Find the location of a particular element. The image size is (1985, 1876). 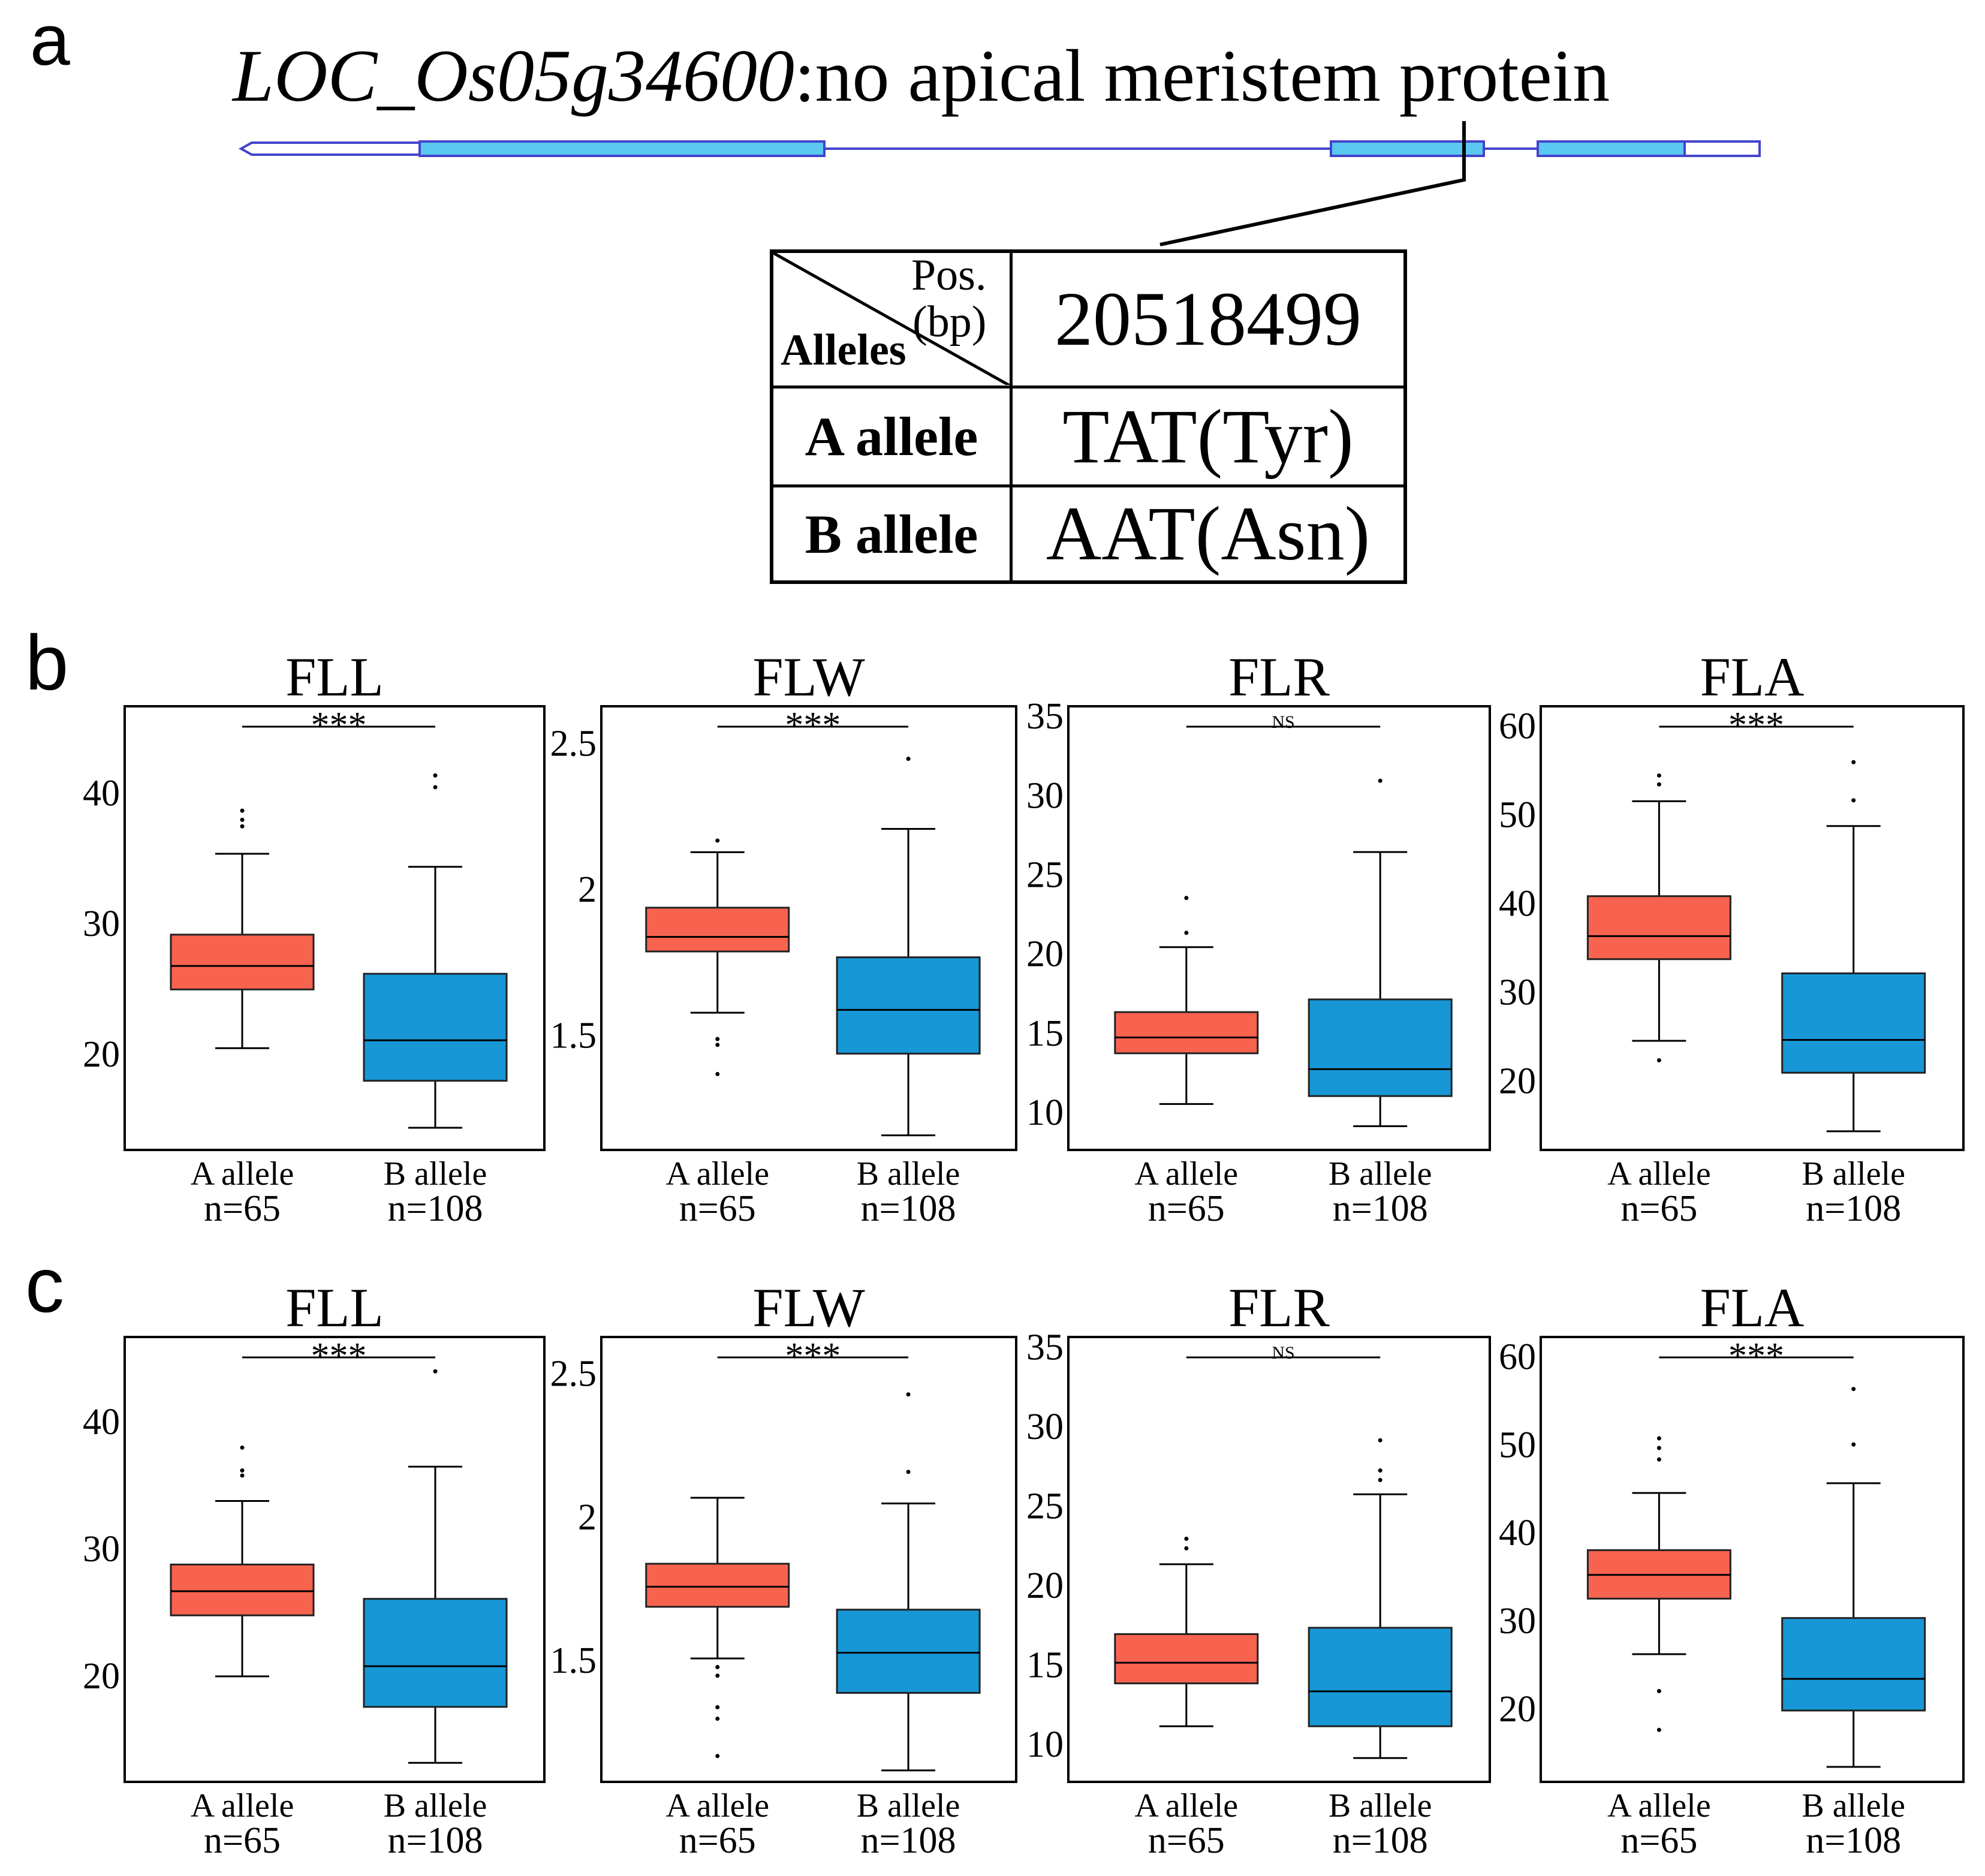

table-codon-b: AAT(Asn) is located at coordinates (1208, 533).